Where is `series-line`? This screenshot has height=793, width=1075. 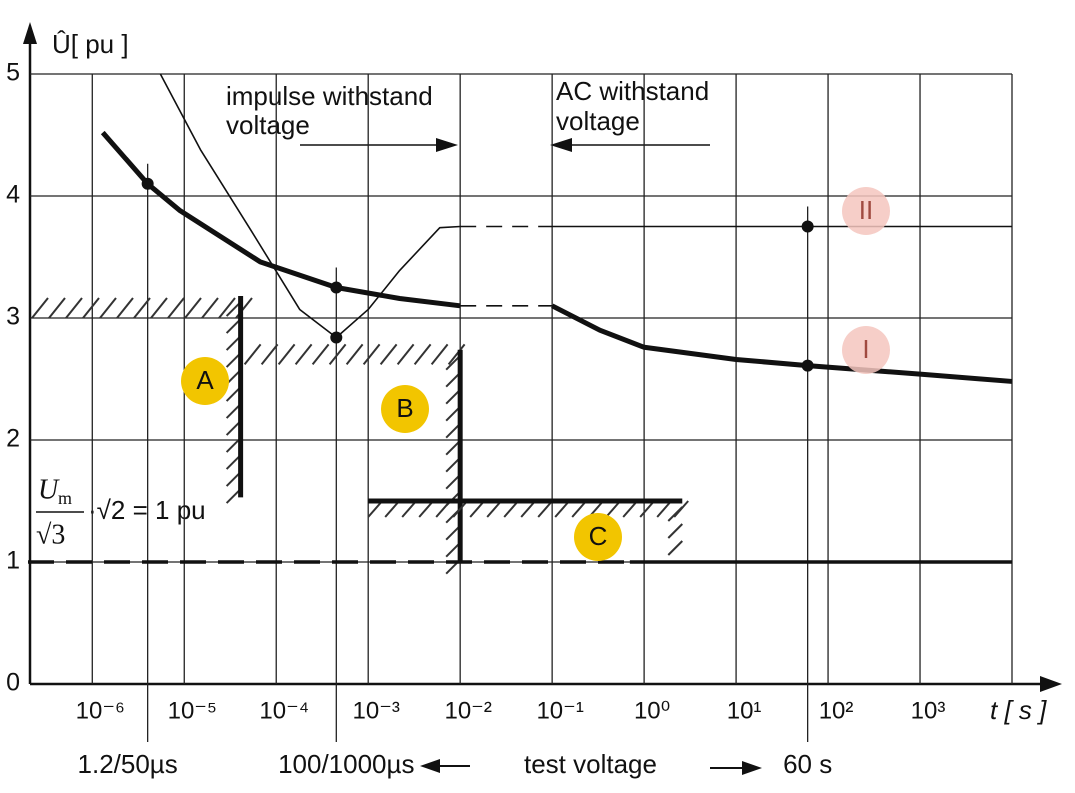
series-line is located at coordinates (782, 343).